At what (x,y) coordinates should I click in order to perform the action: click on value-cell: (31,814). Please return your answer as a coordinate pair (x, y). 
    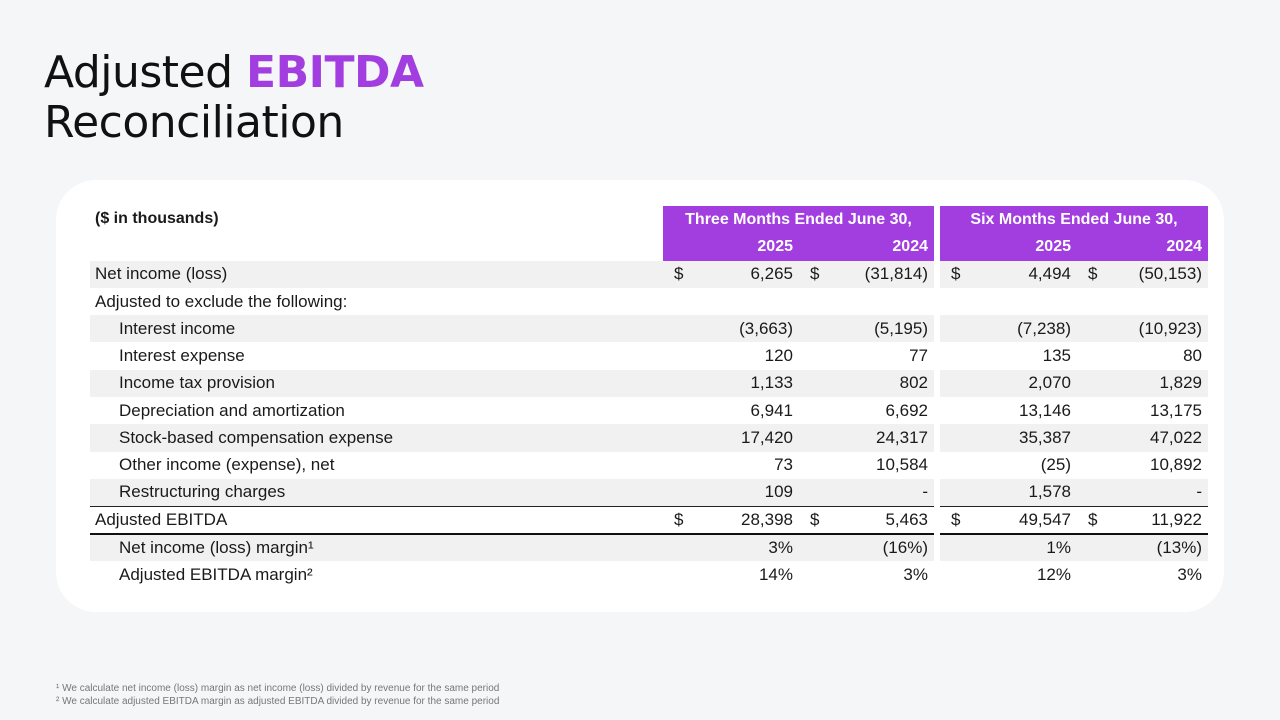
    Looking at the image, I should click on (877, 274).